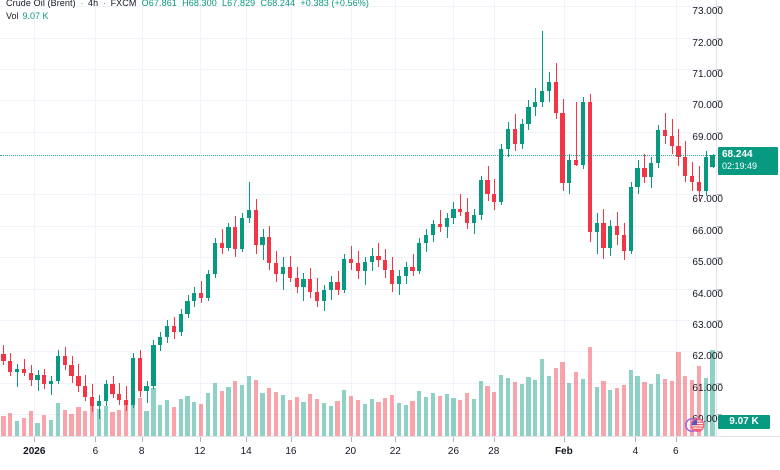  What do you see at coordinates (707, 12) in the screenshot?
I see `price-axis-label-text: 73.000` at bounding box center [707, 12].